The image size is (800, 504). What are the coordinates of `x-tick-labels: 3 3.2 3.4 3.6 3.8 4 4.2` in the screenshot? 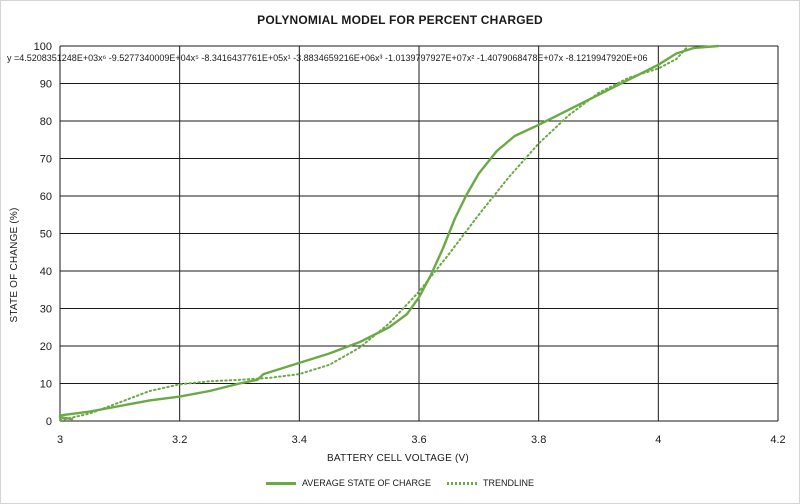 It's located at (421, 440).